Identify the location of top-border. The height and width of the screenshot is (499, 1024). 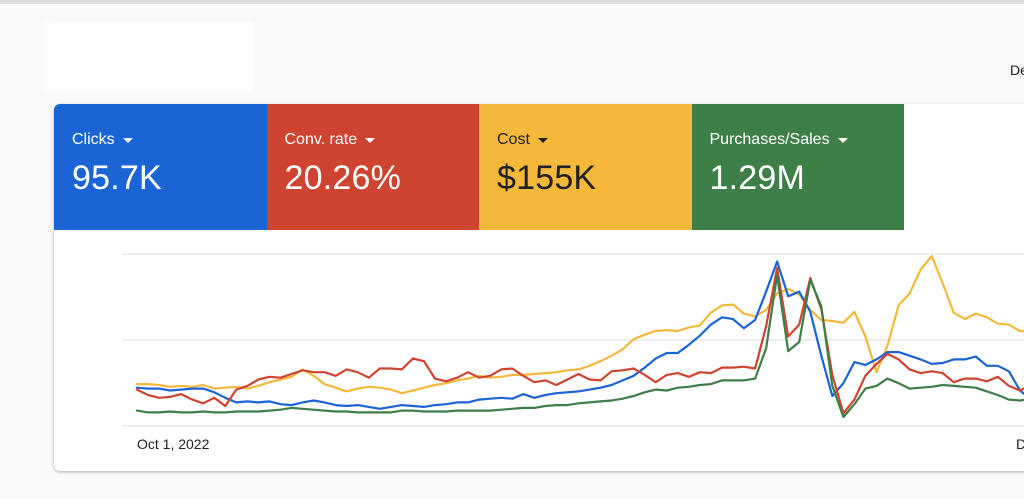
(512, 2).